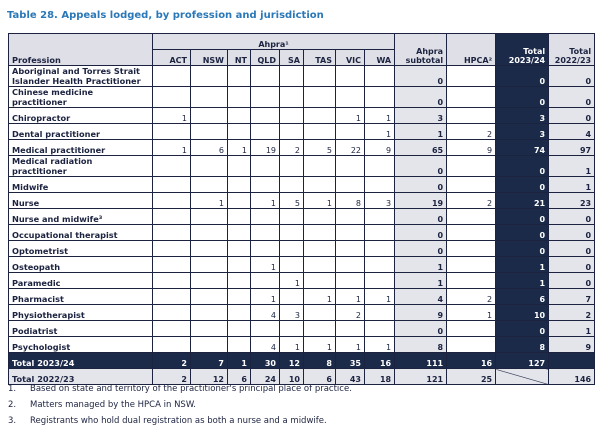  I want to click on row-label: Total 2023/24, so click(80, 360).